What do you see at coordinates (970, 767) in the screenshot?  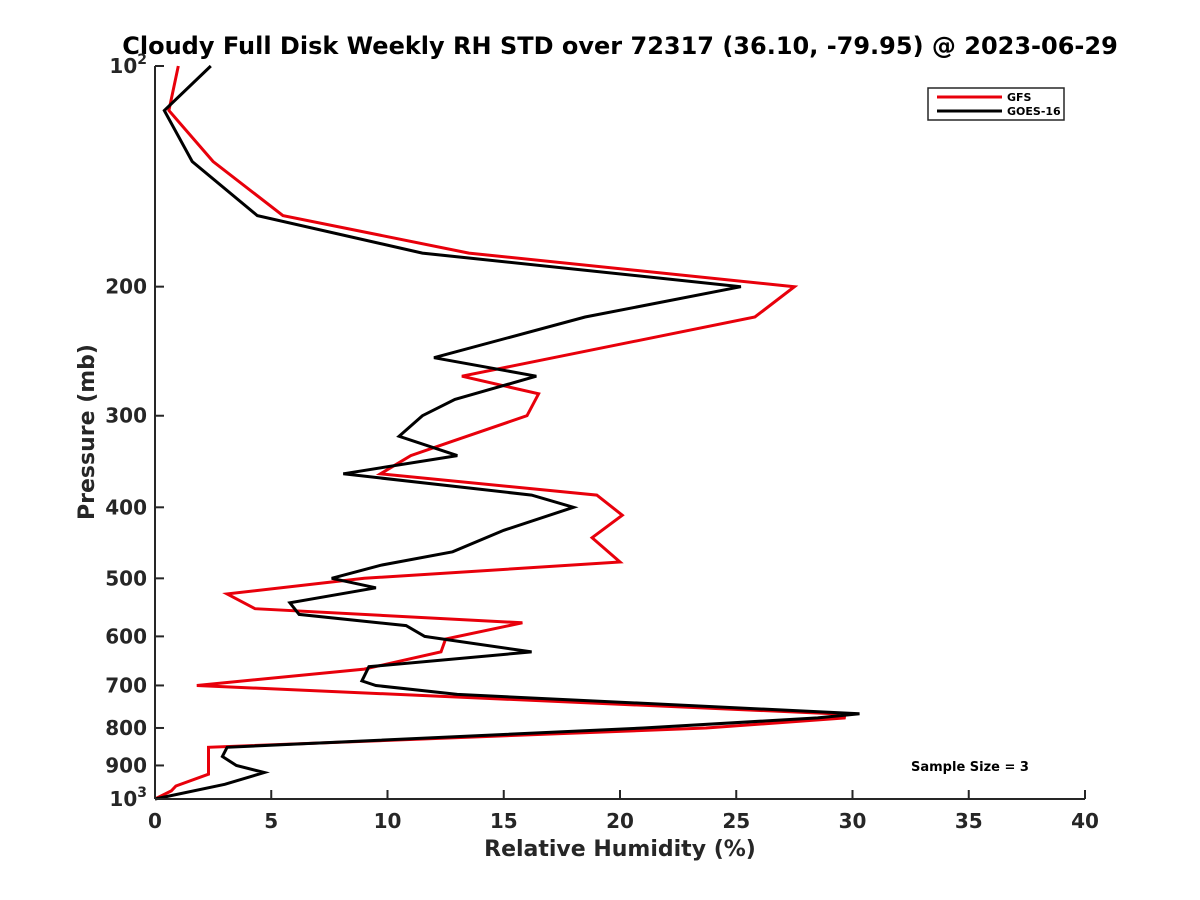 I see `sample-size-annotation: Sample Size = 3` at bounding box center [970, 767].